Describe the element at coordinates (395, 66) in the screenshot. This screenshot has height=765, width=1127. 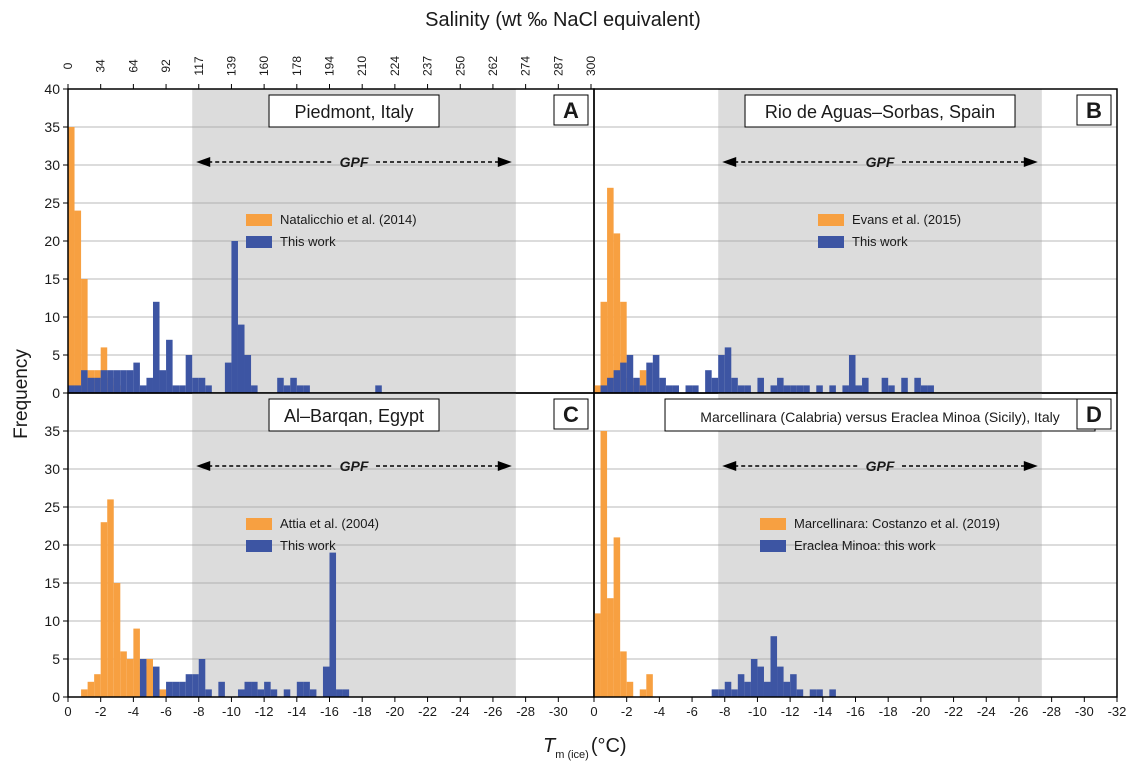
I see `top-tick-label: 224` at that location.